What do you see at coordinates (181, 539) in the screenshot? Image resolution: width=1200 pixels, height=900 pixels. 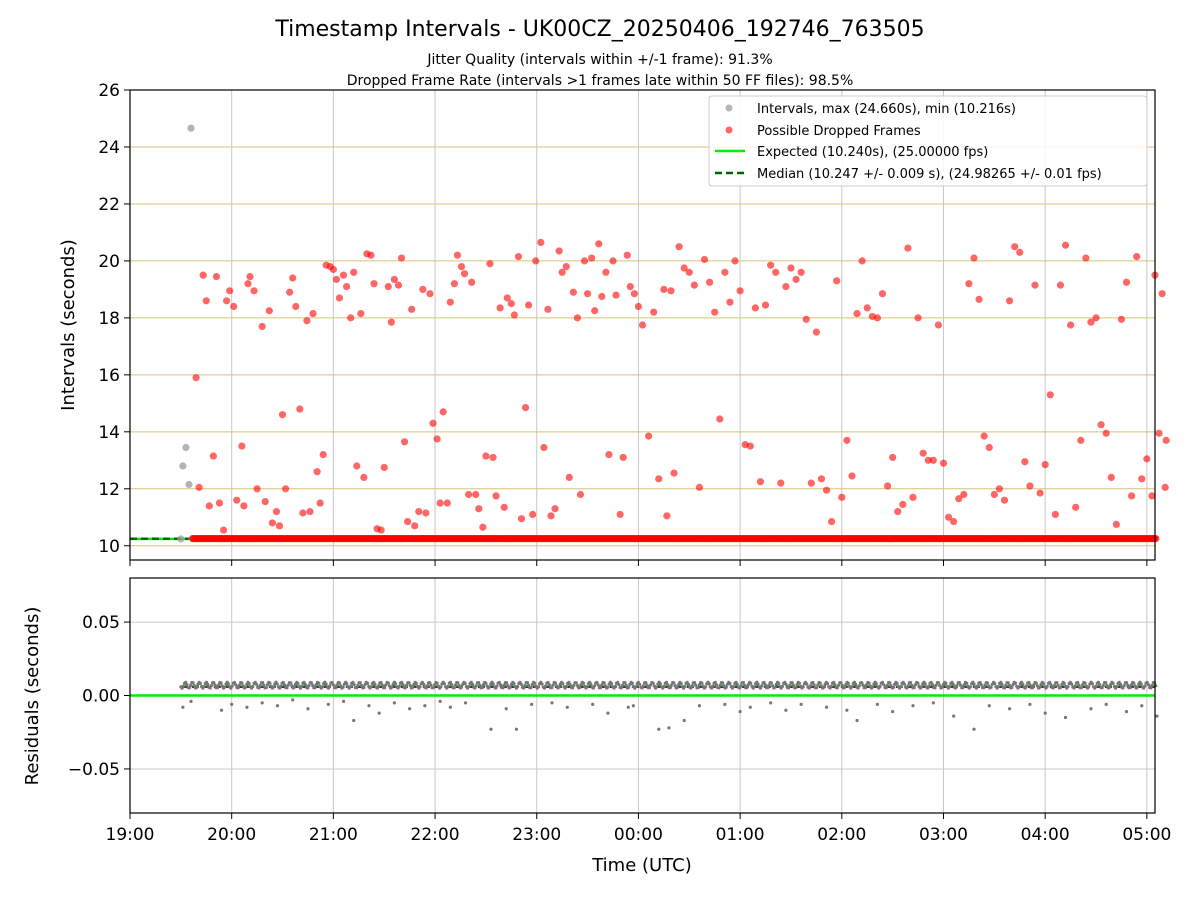 I see `interval-point` at bounding box center [181, 539].